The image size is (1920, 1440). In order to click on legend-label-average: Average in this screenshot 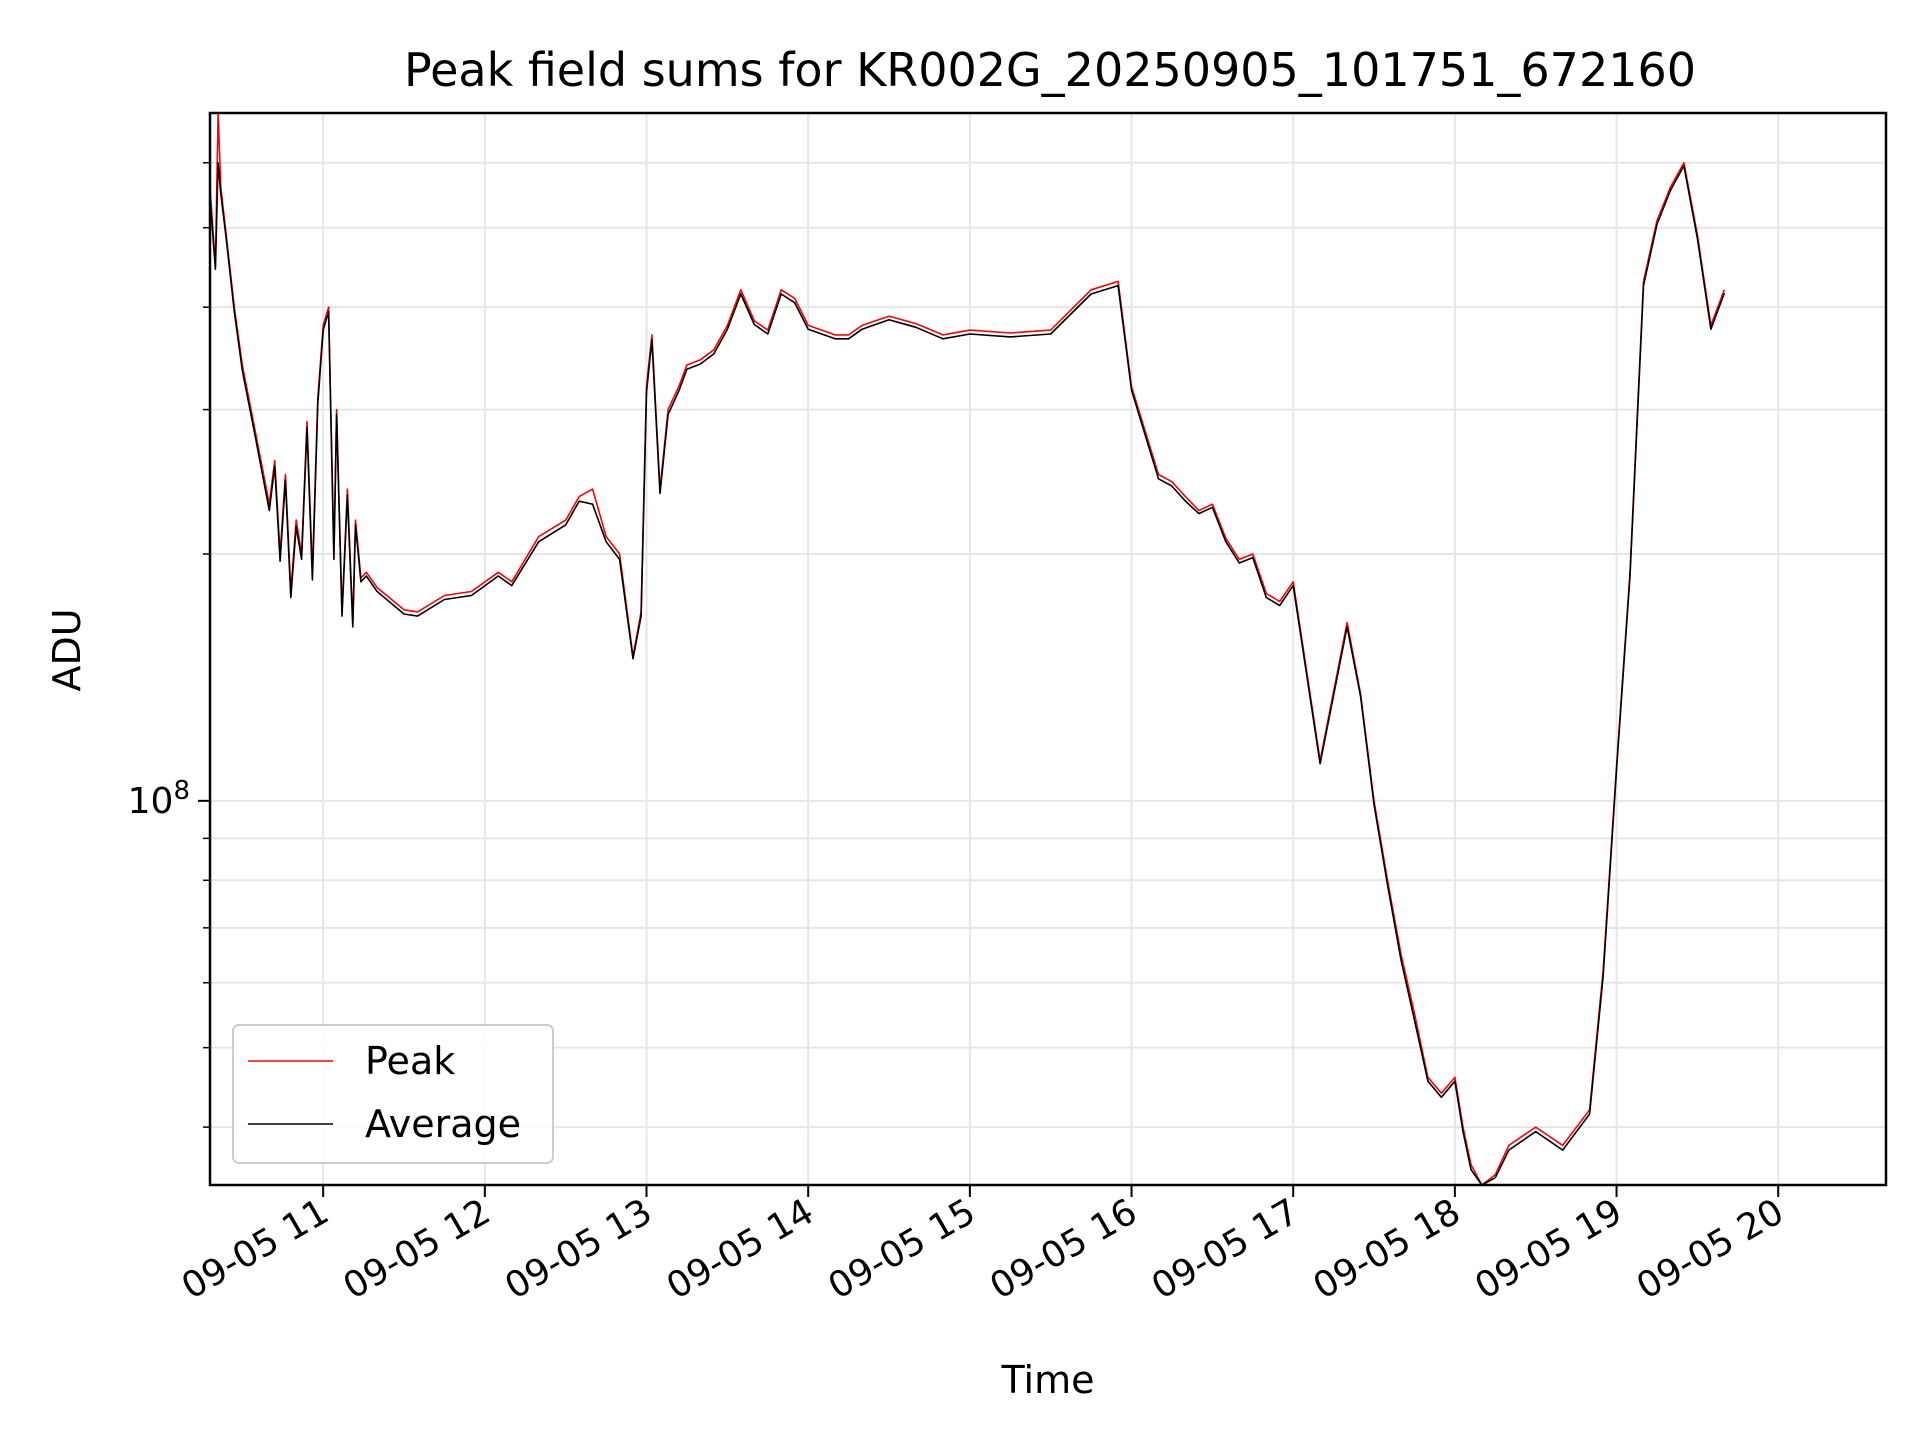, I will do `click(443, 1124)`.